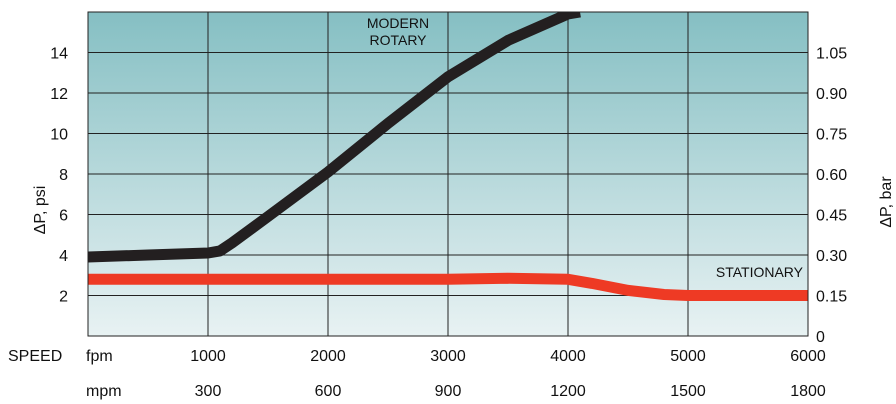  What do you see at coordinates (208, 391) in the screenshot?
I see `x-tick-label-secondary: 300` at bounding box center [208, 391].